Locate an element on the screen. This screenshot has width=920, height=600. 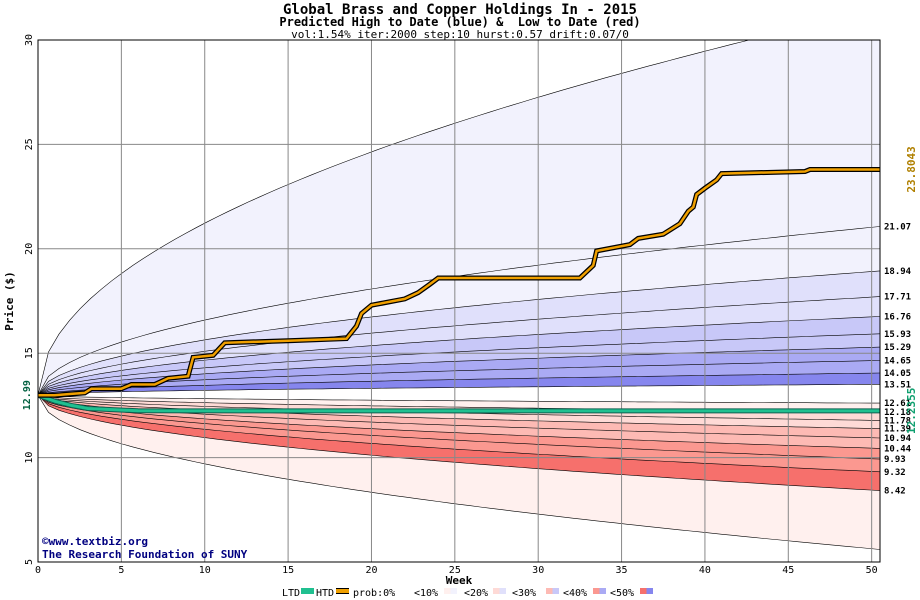
upper-quantile-label: 18.94 is located at coordinates (898, 272).